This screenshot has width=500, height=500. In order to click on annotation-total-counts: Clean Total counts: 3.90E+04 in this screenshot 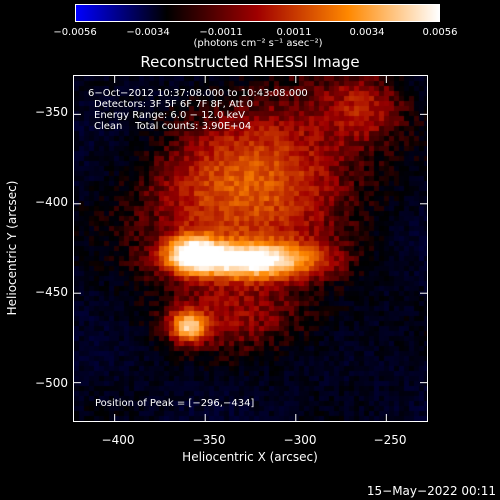, I will do `click(173, 126)`.